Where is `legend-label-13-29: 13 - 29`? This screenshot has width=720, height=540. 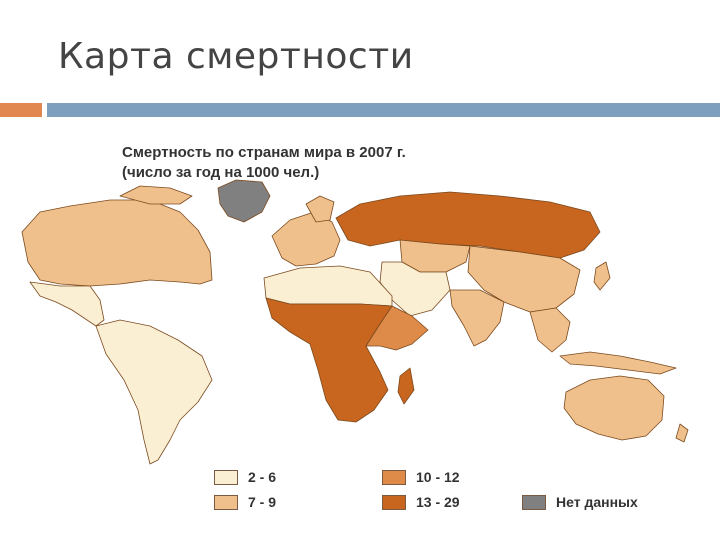
legend-label-13-29: 13 - 29 is located at coordinates (438, 502).